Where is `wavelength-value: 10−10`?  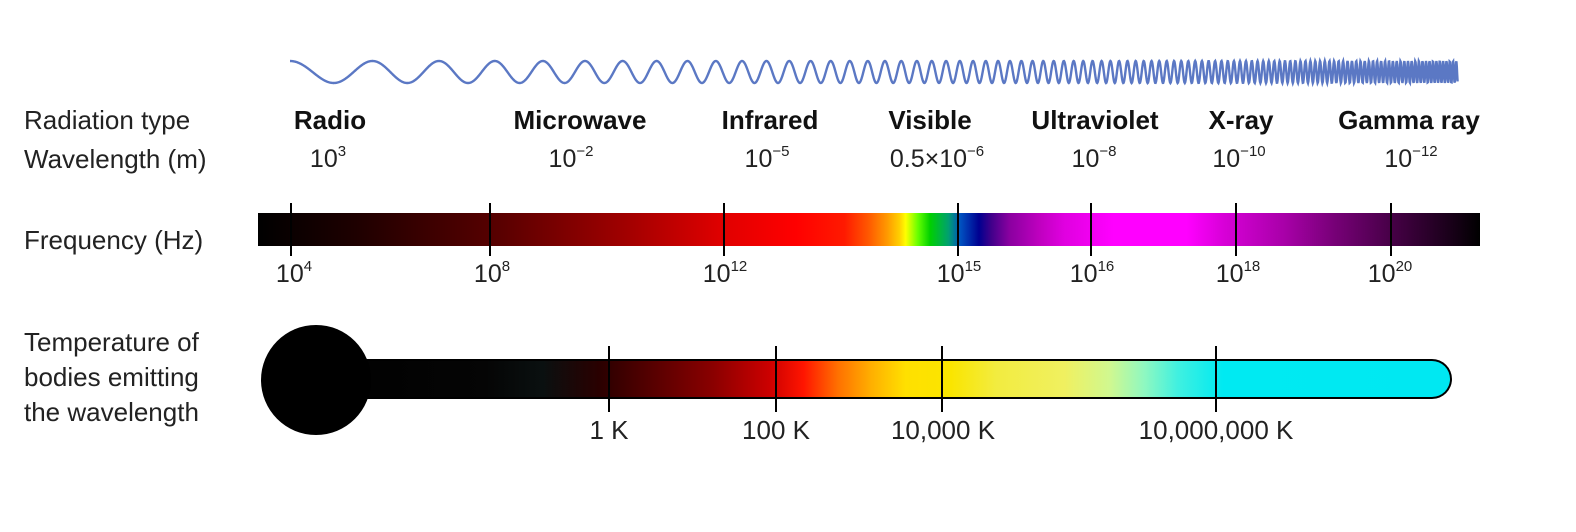
wavelength-value: 10−10 is located at coordinates (1239, 157).